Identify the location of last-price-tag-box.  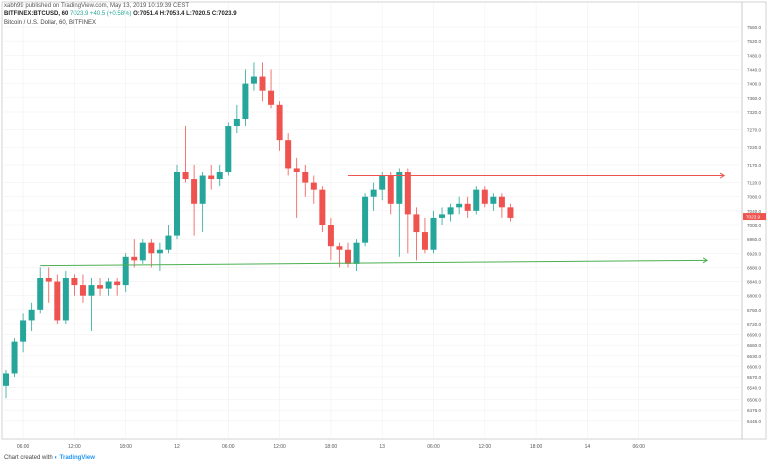
(754, 217).